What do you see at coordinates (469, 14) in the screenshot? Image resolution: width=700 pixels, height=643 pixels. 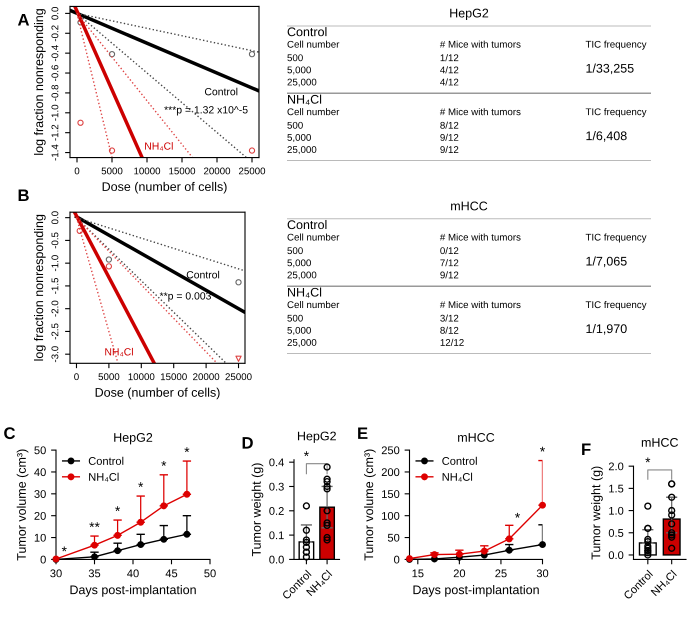 I see `text: HepG2` at bounding box center [469, 14].